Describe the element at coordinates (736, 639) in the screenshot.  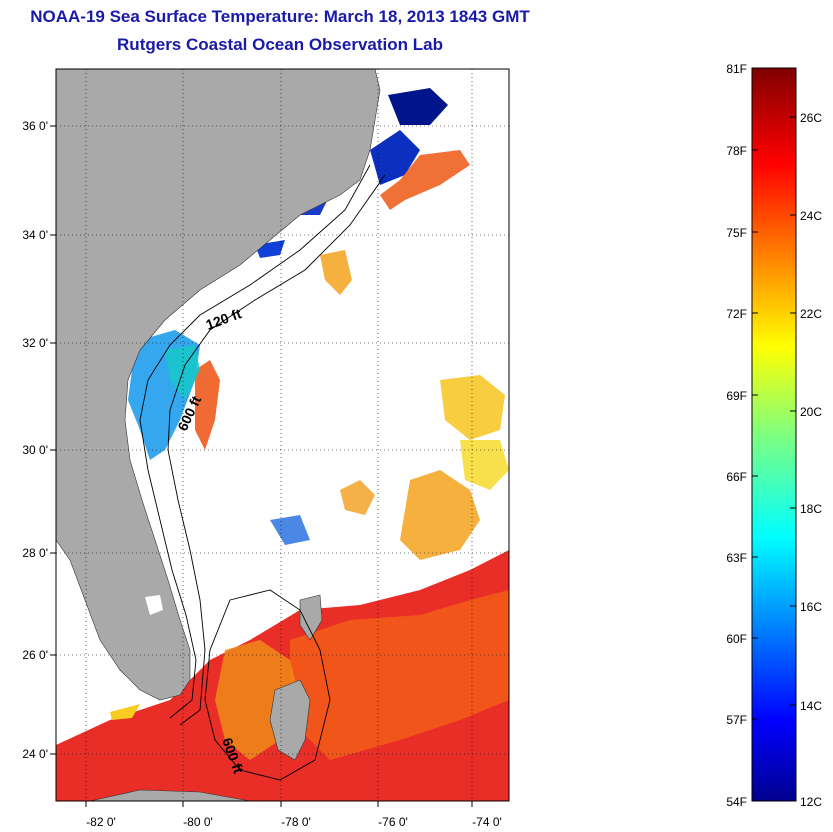
I see `colorbar-f-60: 60F` at that location.